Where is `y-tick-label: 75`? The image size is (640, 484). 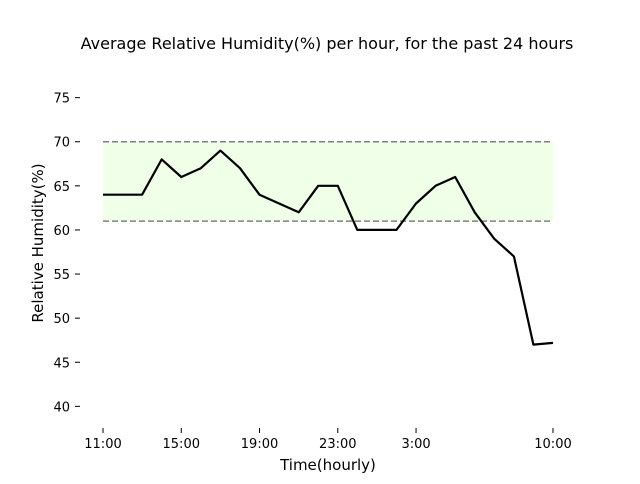 y-tick-label: 75 is located at coordinates (61, 99).